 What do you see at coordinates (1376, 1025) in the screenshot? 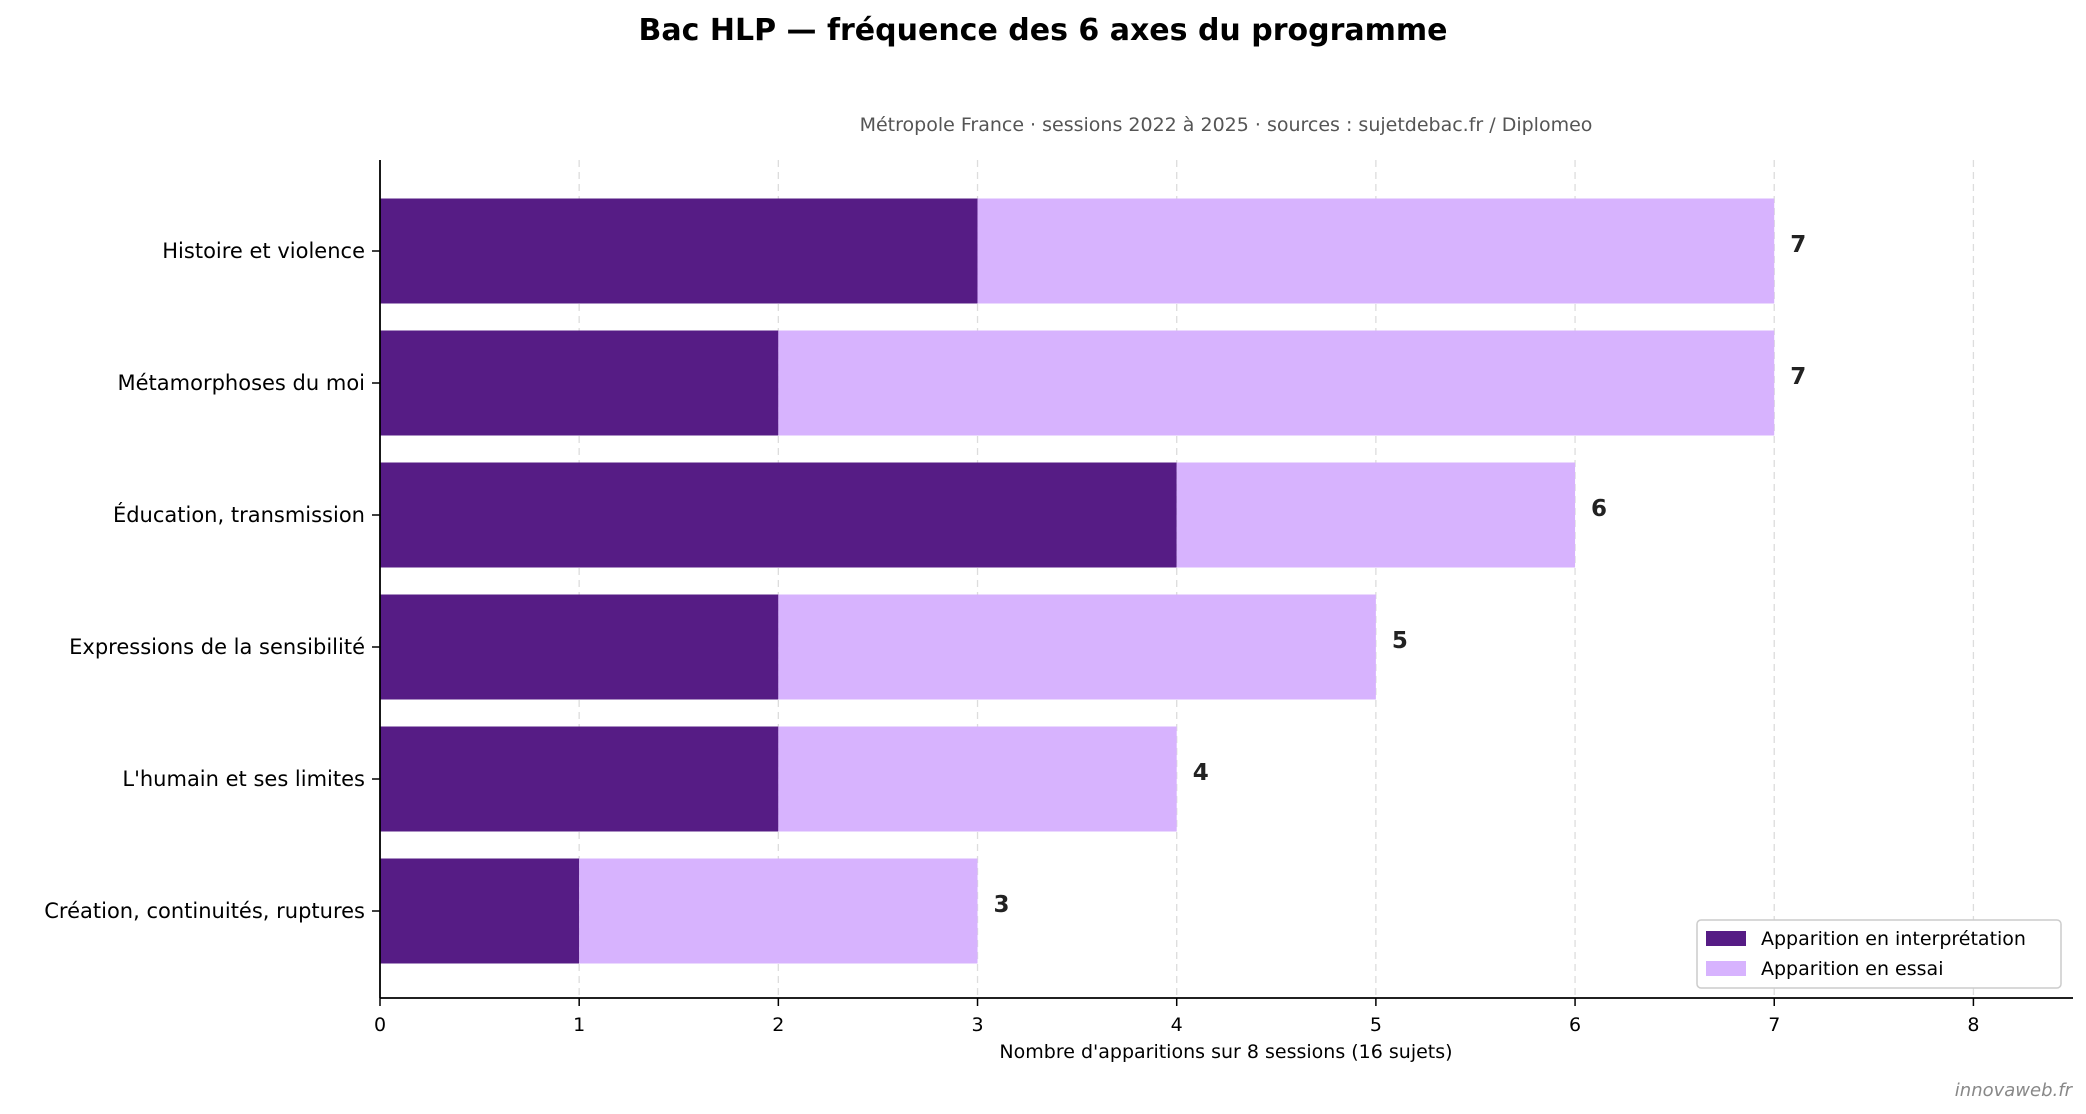
I see `x-tick-label: 5` at bounding box center [1376, 1025].